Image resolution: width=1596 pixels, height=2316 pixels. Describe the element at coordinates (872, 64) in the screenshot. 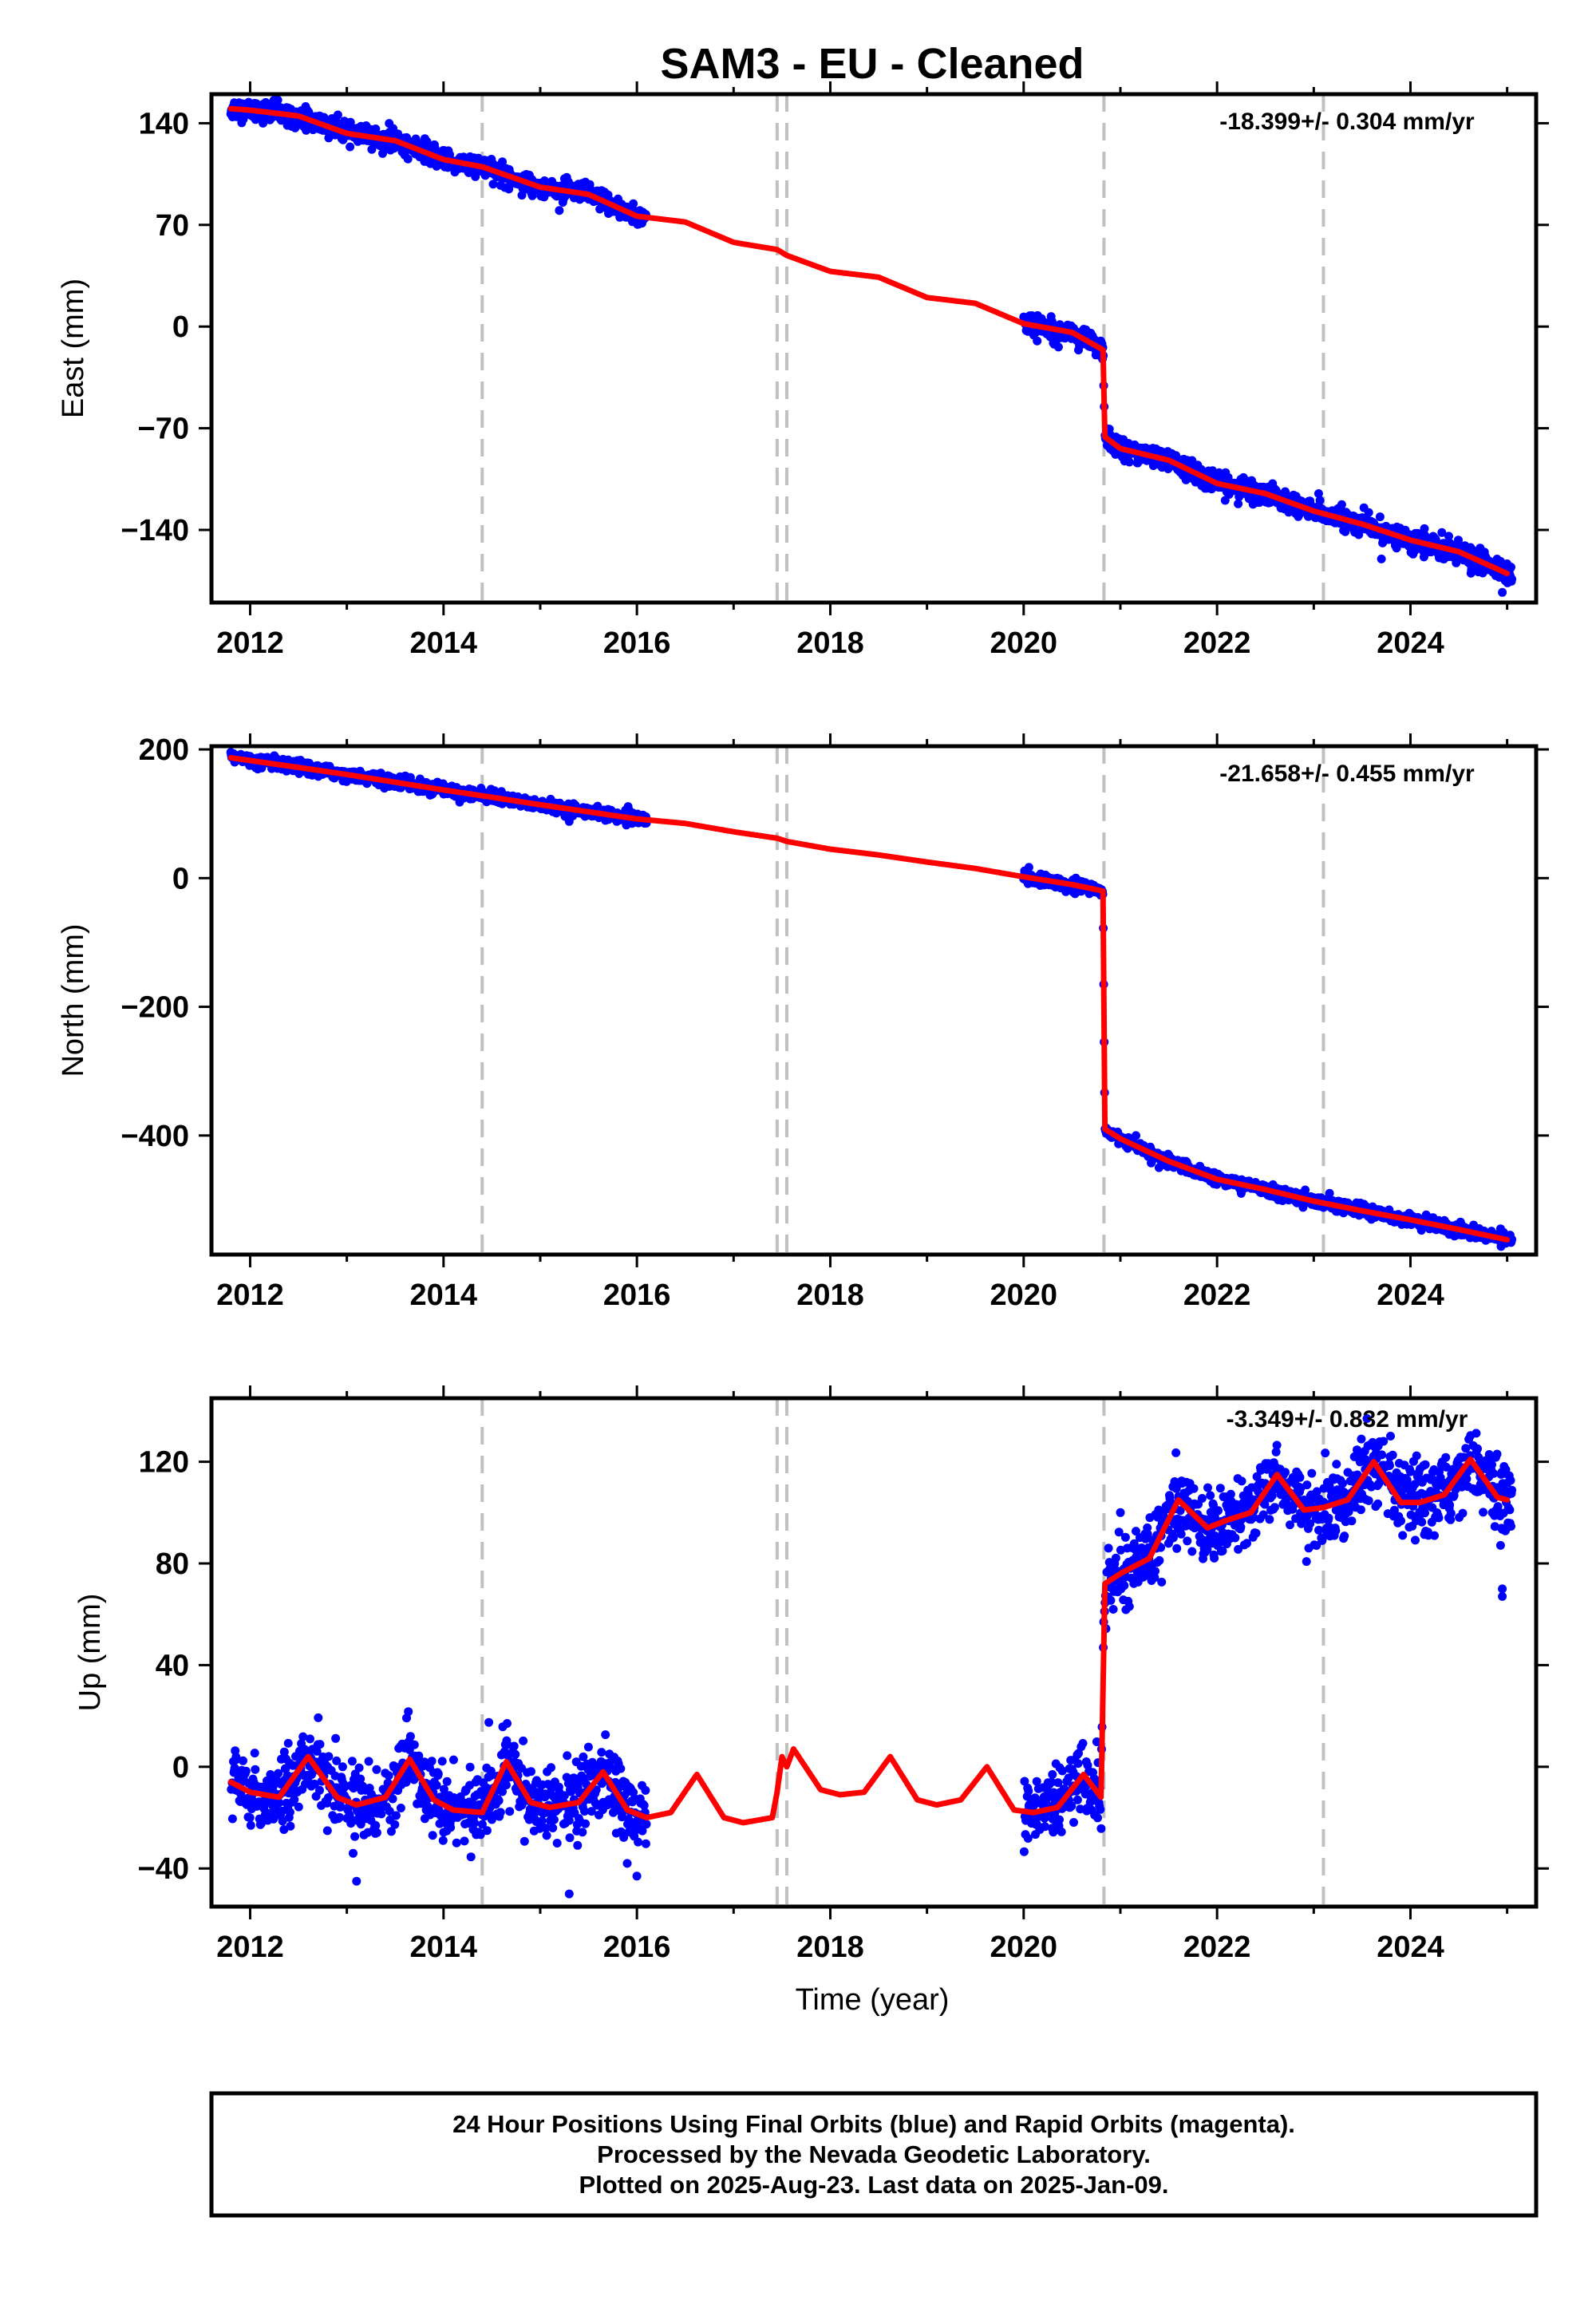

I see `chart-title: SAM3 - EU - Cleaned` at that location.